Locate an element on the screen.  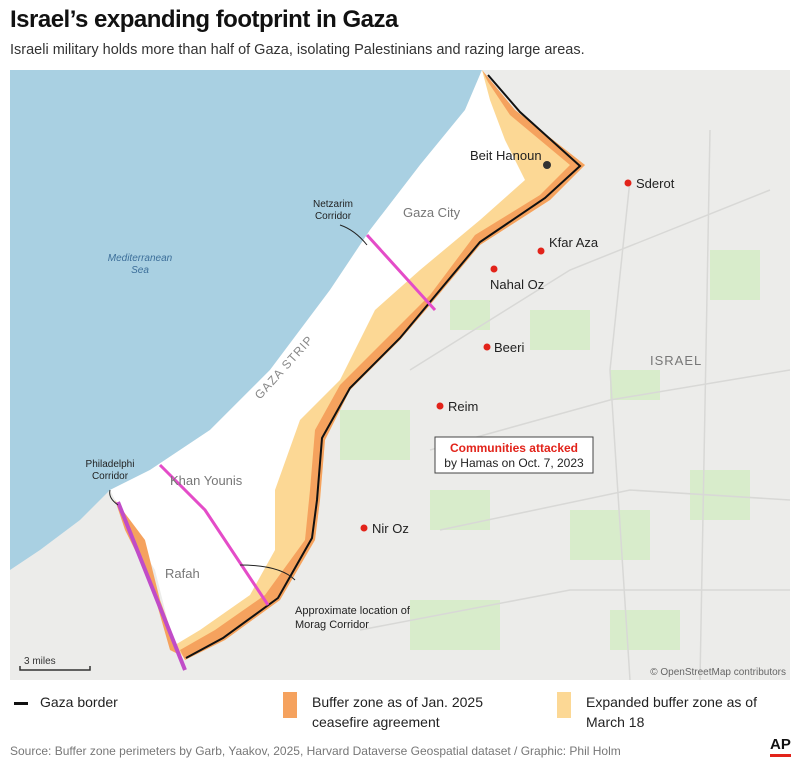
legend-border-label: Gaza border is located at coordinates (79, 702).